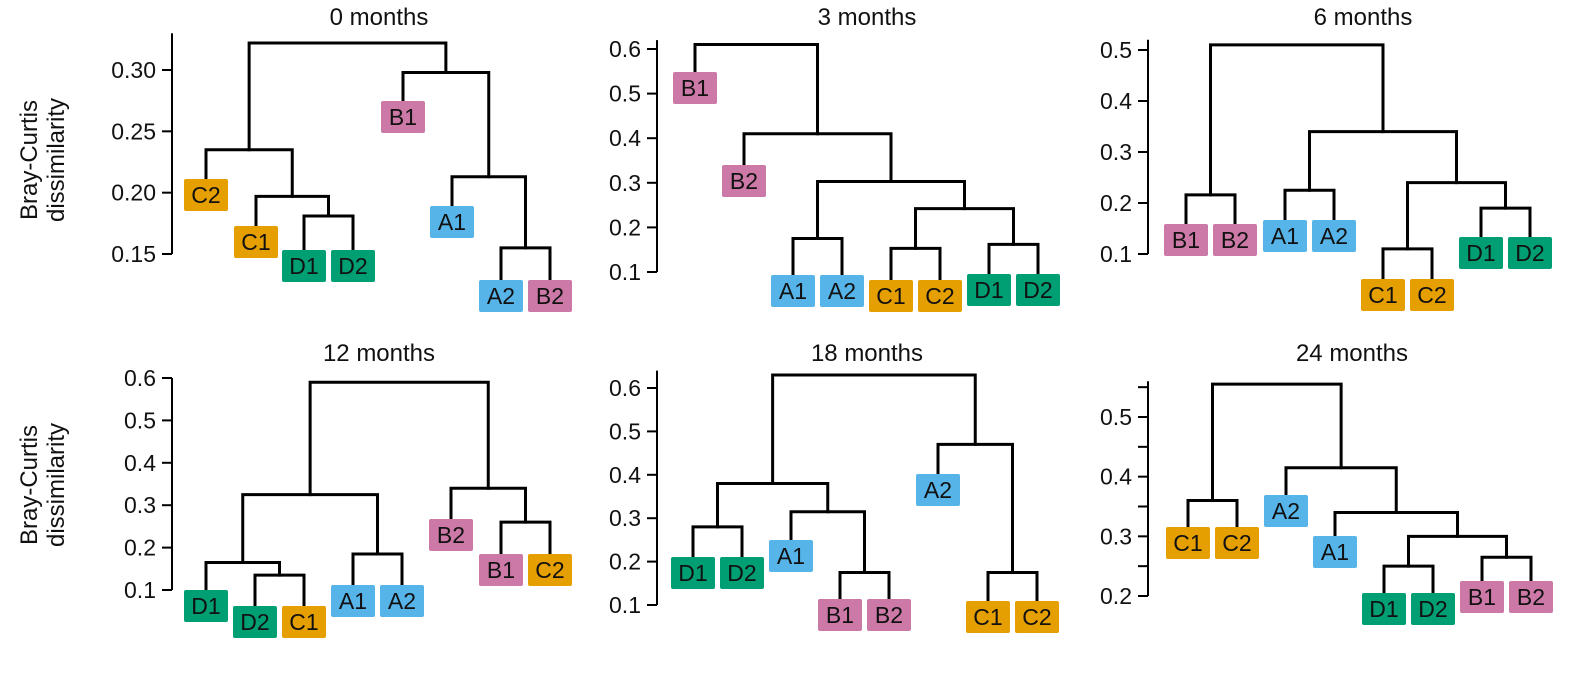  I want to click on y-tick-label: 0.20, so click(133, 193).